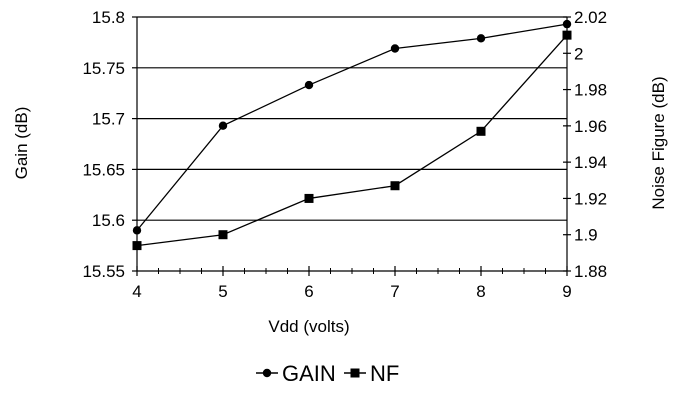 The width and height of the screenshot is (685, 396). What do you see at coordinates (590, 162) in the screenshot?
I see `y-right-tick-label: 1.94` at bounding box center [590, 162].